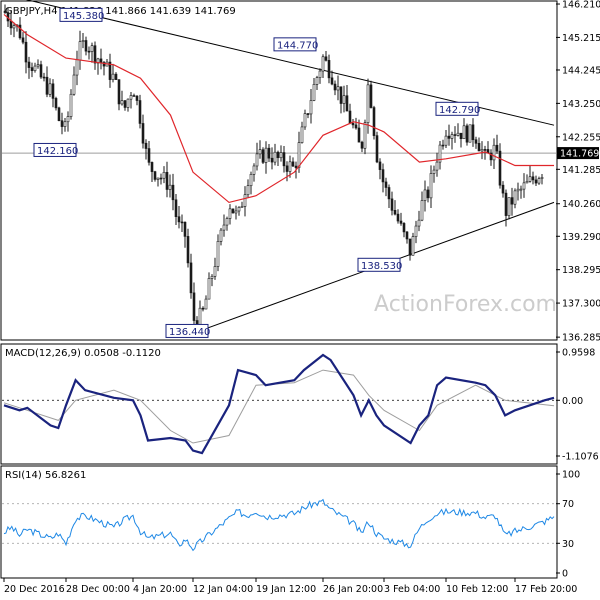 This screenshot has height=600, width=600. What do you see at coordinates (581, 70) in the screenshot?
I see `y-tick-label: 144.245` at bounding box center [581, 70].